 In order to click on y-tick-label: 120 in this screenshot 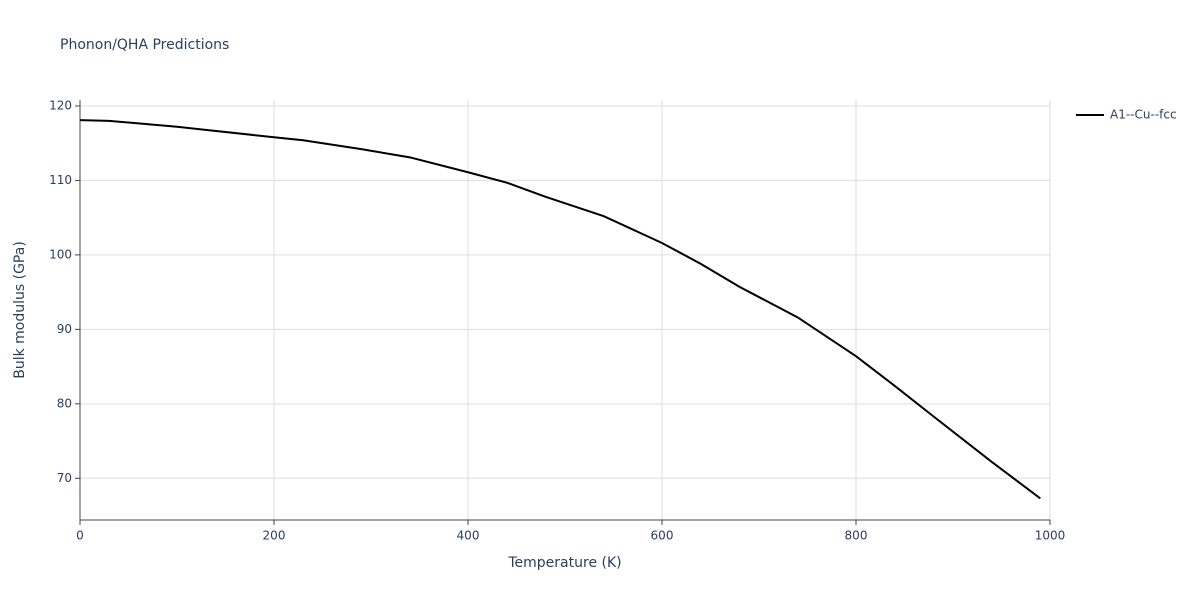, I will do `click(60, 105)`.